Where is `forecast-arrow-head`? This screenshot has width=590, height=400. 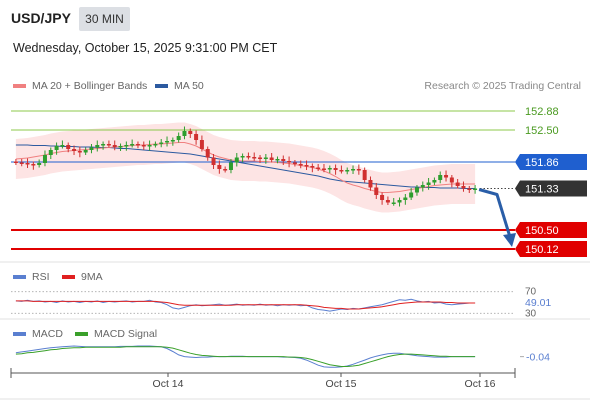
forecast-arrow-head is located at coordinates (509, 240).